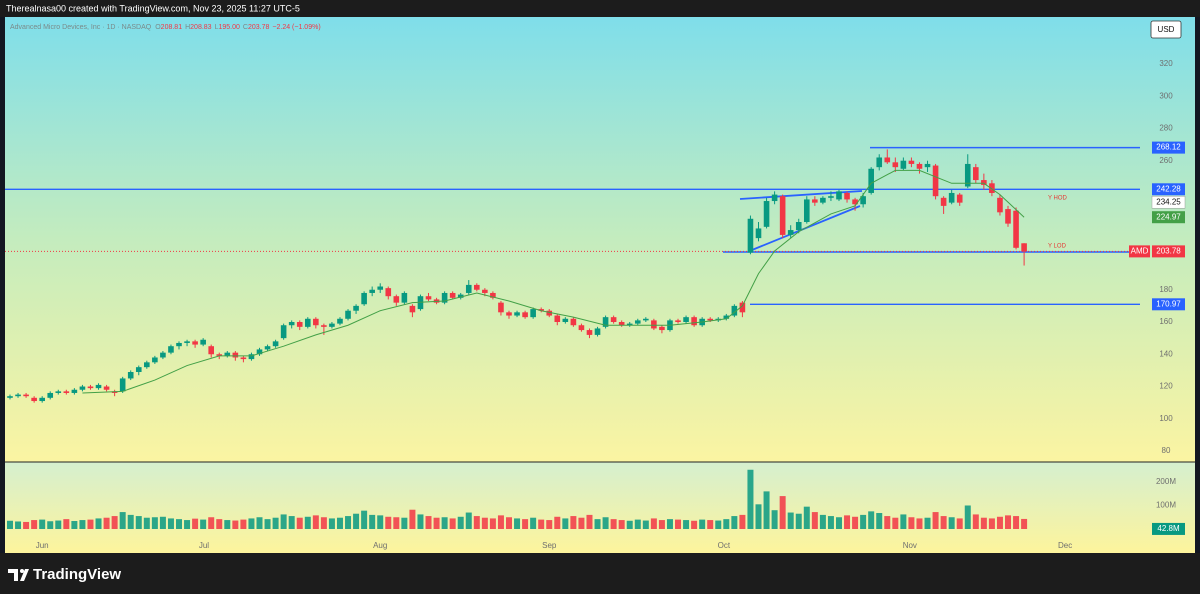 The height and width of the screenshot is (594, 1200). I want to click on x-tick-label: Sep, so click(549, 545).